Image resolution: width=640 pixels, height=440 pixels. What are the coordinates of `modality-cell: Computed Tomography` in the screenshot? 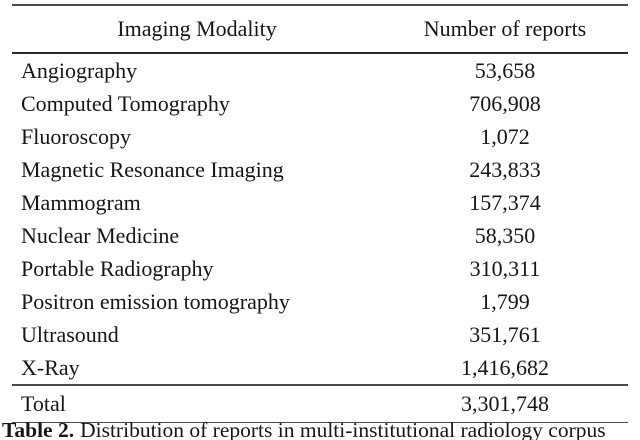 It's located at (125, 103).